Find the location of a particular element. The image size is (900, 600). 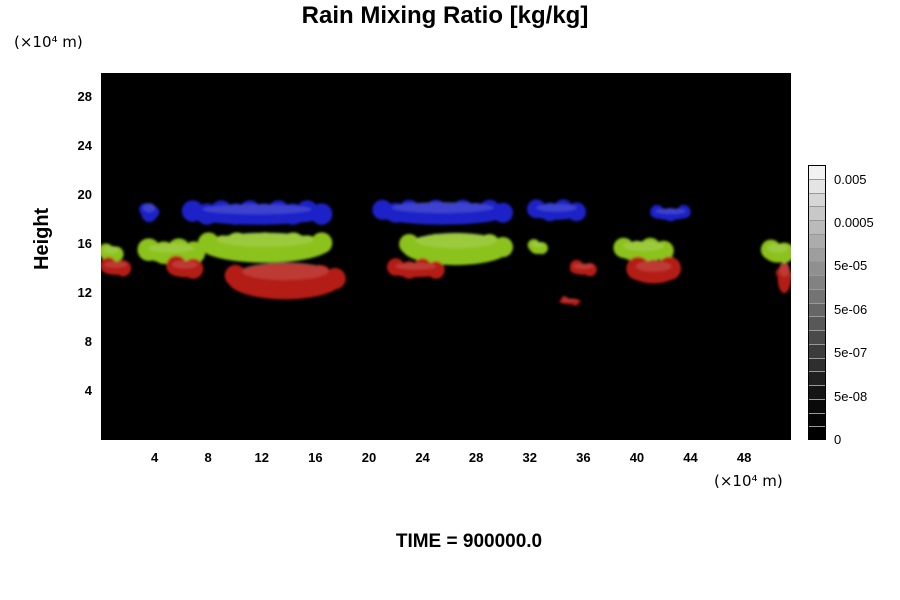

y-tick-label: 20 is located at coordinates (84, 195).